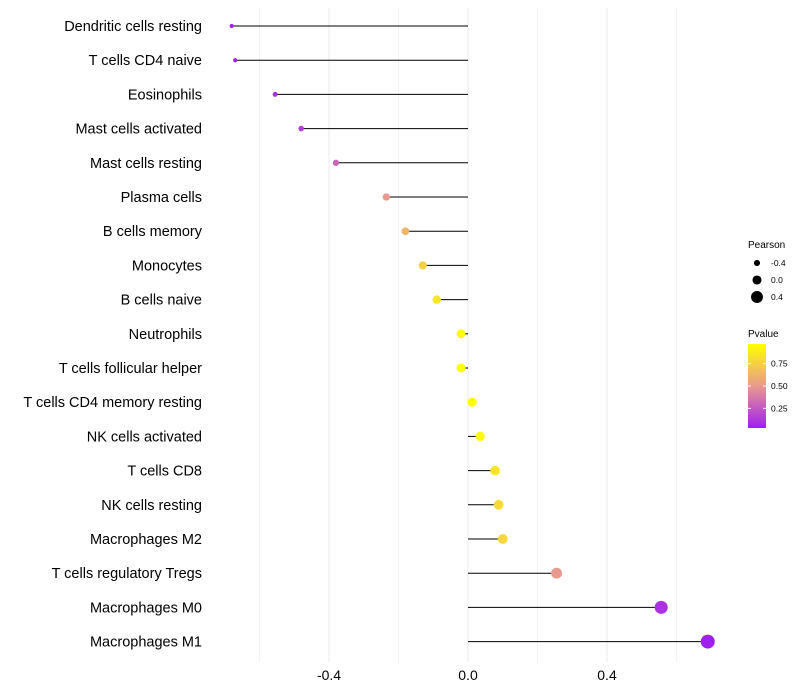  What do you see at coordinates (766, 245) in the screenshot?
I see `size-legend-title: Pearson` at bounding box center [766, 245].